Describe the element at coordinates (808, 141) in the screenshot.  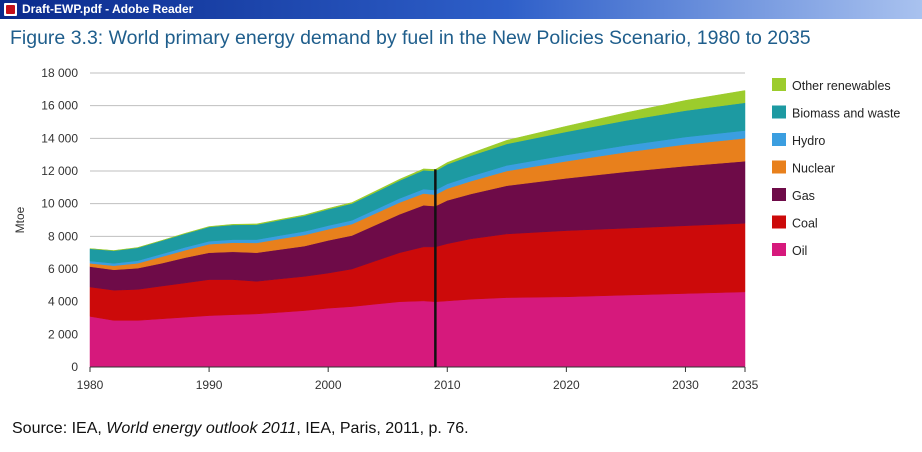
I see `legend-label: Hydro` at that location.